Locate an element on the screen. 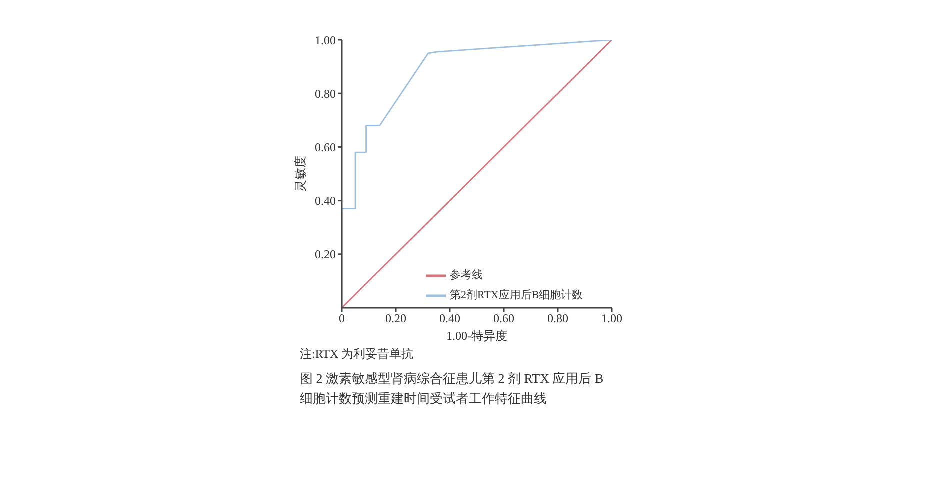 The image size is (945, 491). x-tick-label: 0.60 is located at coordinates (504, 319).